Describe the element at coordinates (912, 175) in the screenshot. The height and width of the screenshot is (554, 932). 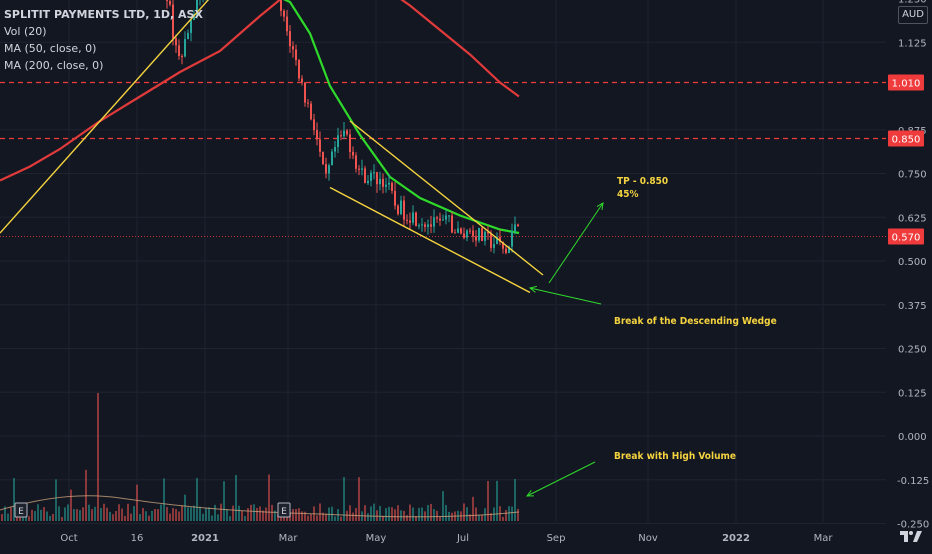
I see `y-tick-label: 0.750` at that location.